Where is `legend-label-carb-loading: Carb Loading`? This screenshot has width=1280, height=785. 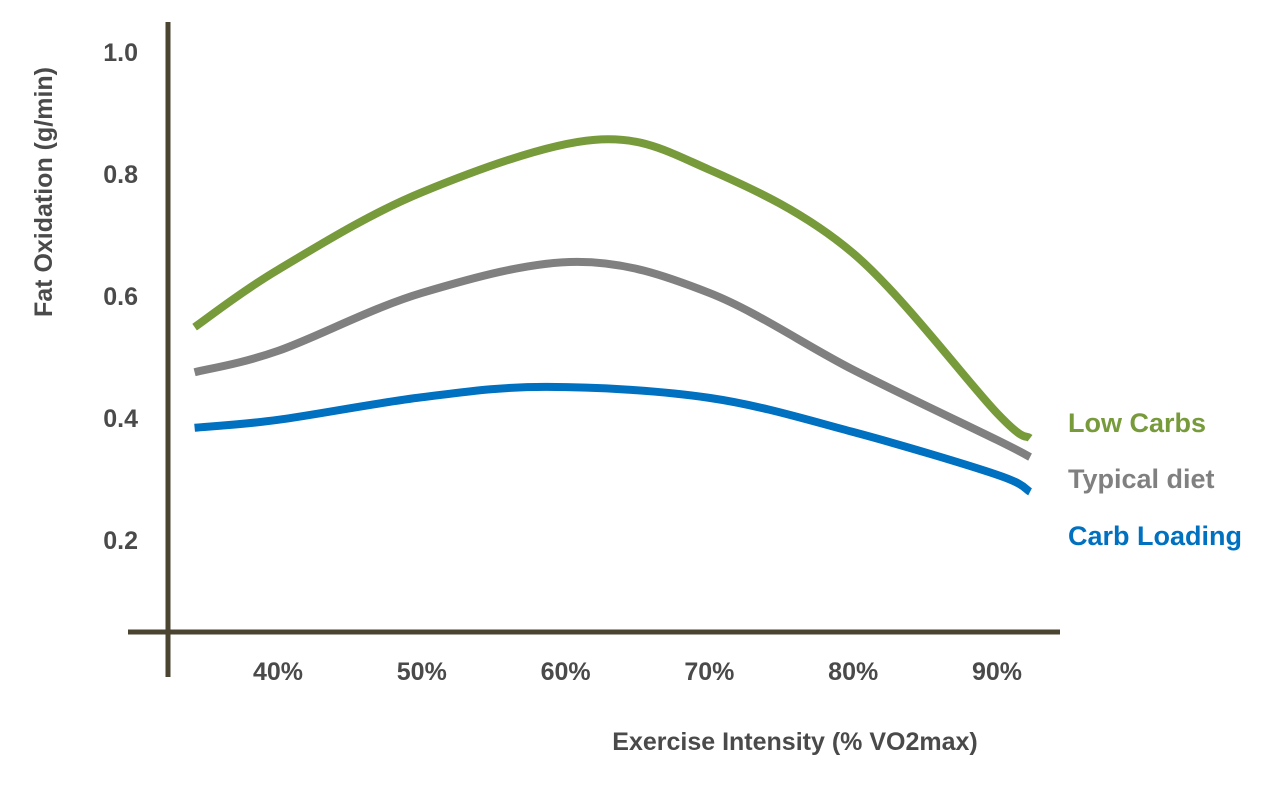 legend-label-carb-loading: Carb Loading is located at coordinates (1155, 536).